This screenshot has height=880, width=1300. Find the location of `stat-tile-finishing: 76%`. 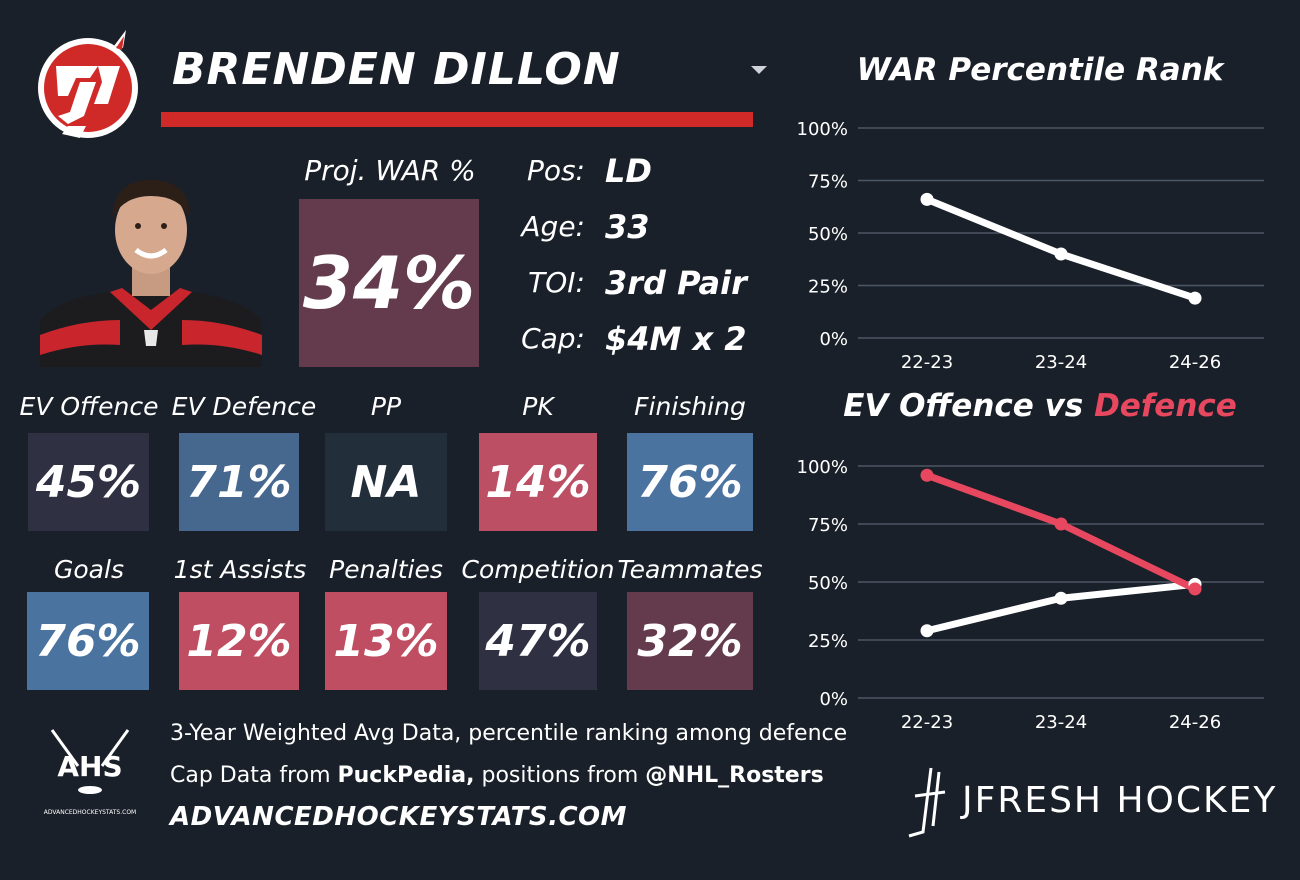

stat-tile-finishing: 76% is located at coordinates (690, 482).